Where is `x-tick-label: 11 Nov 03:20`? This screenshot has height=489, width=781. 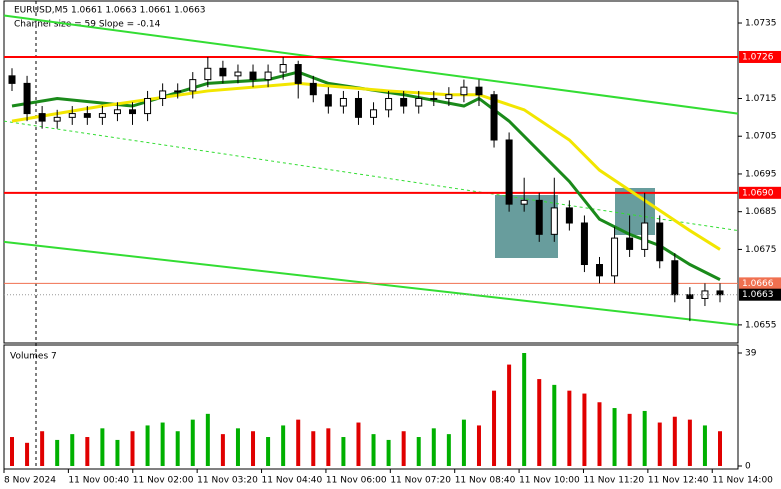 x-tick-label: 11 Nov 03:20 is located at coordinates (227, 481).